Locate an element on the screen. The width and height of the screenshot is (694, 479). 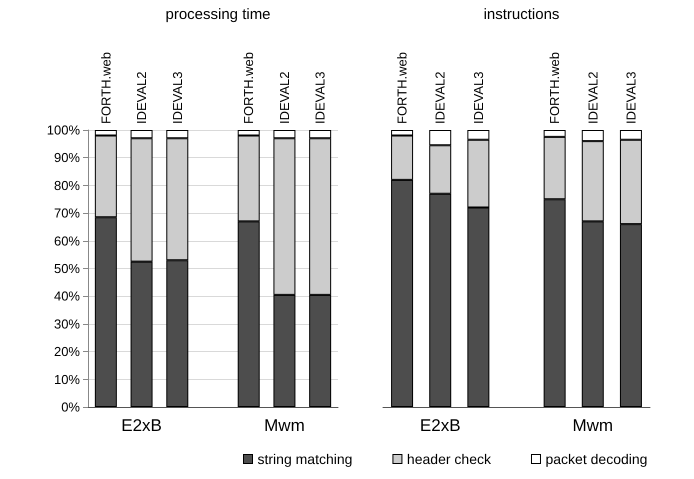
y-tick-label: 80% is located at coordinates (67, 185).